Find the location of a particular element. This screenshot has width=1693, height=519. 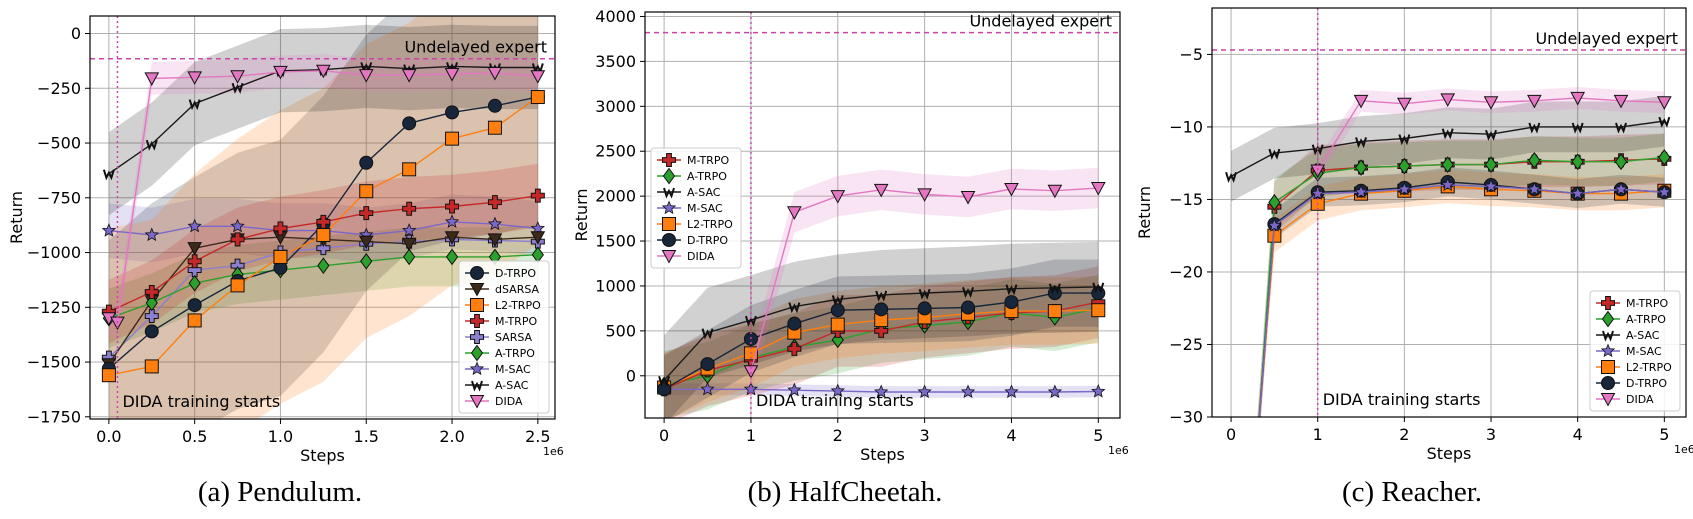

x-tick-label: 2.0 is located at coordinates (451, 436).